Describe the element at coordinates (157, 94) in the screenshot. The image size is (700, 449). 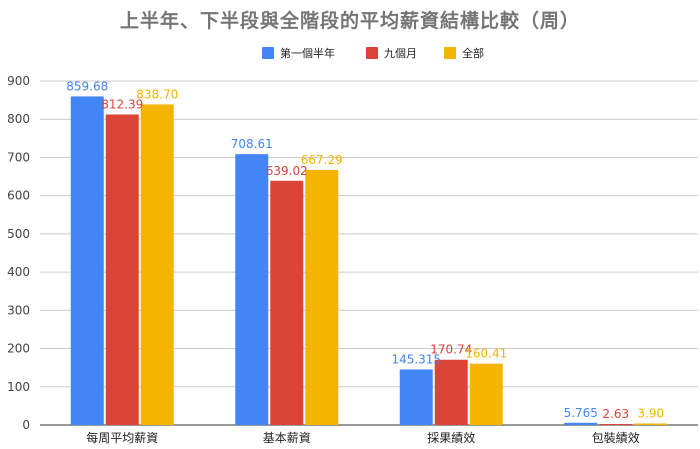
I see `data-label: 838.70` at that location.